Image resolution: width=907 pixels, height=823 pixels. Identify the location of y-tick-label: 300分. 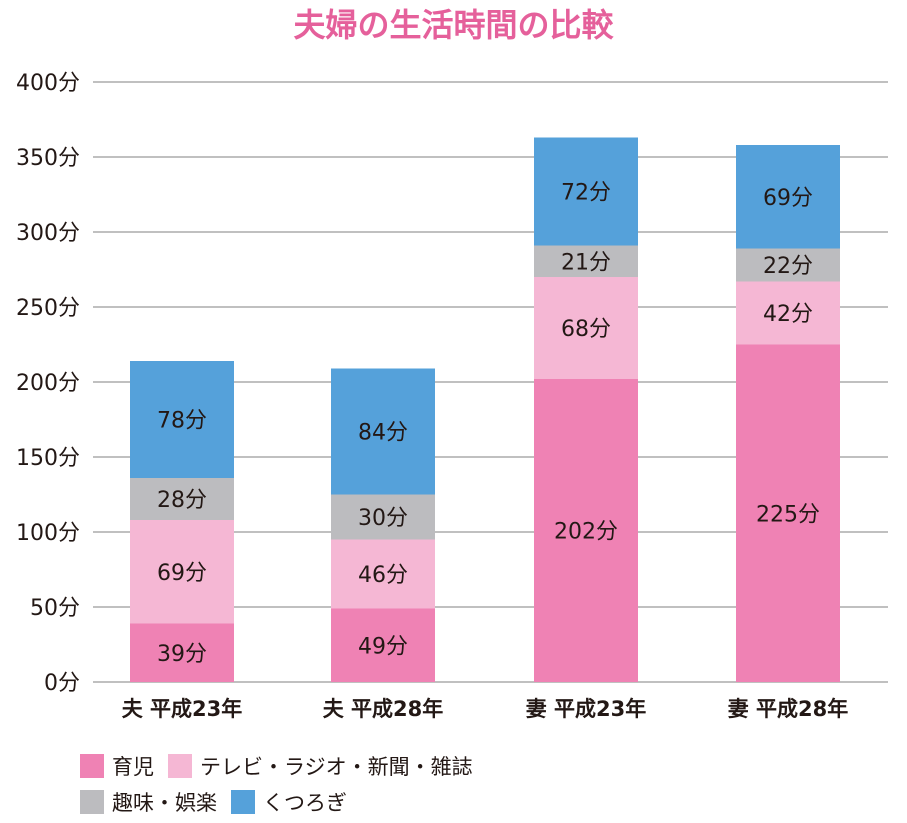
(48, 233).